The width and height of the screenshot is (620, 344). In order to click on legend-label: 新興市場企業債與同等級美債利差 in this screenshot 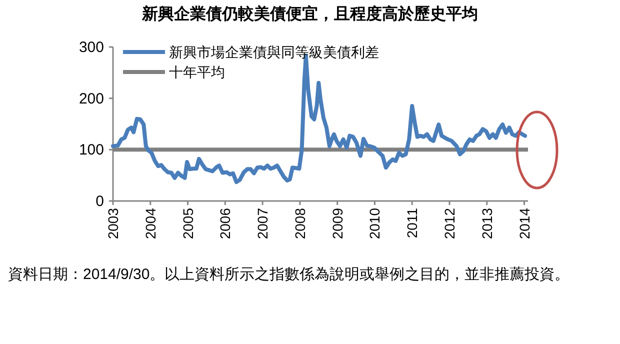, I will do `click(274, 52)`.